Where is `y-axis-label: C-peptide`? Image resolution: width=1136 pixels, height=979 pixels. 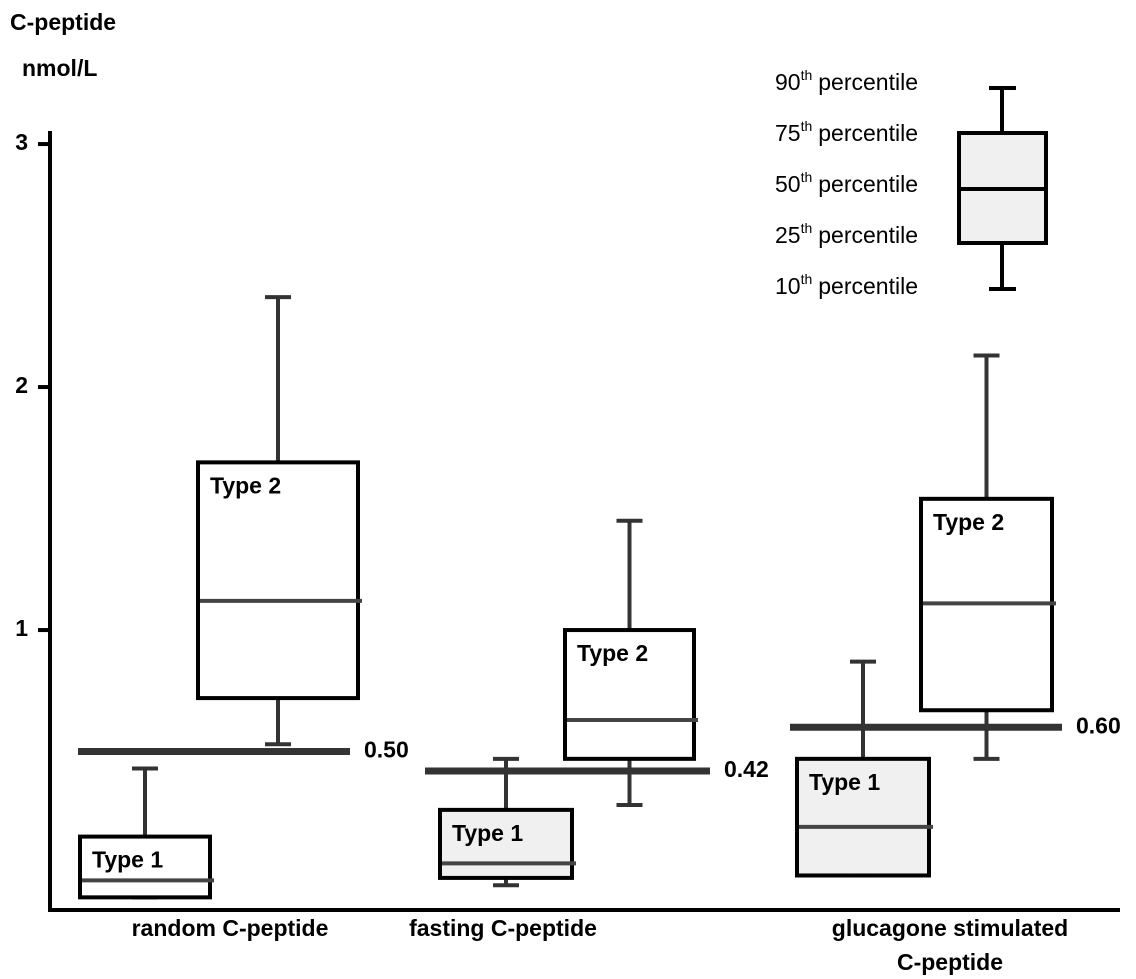 y-axis-label: C-peptide is located at coordinates (63, 22).